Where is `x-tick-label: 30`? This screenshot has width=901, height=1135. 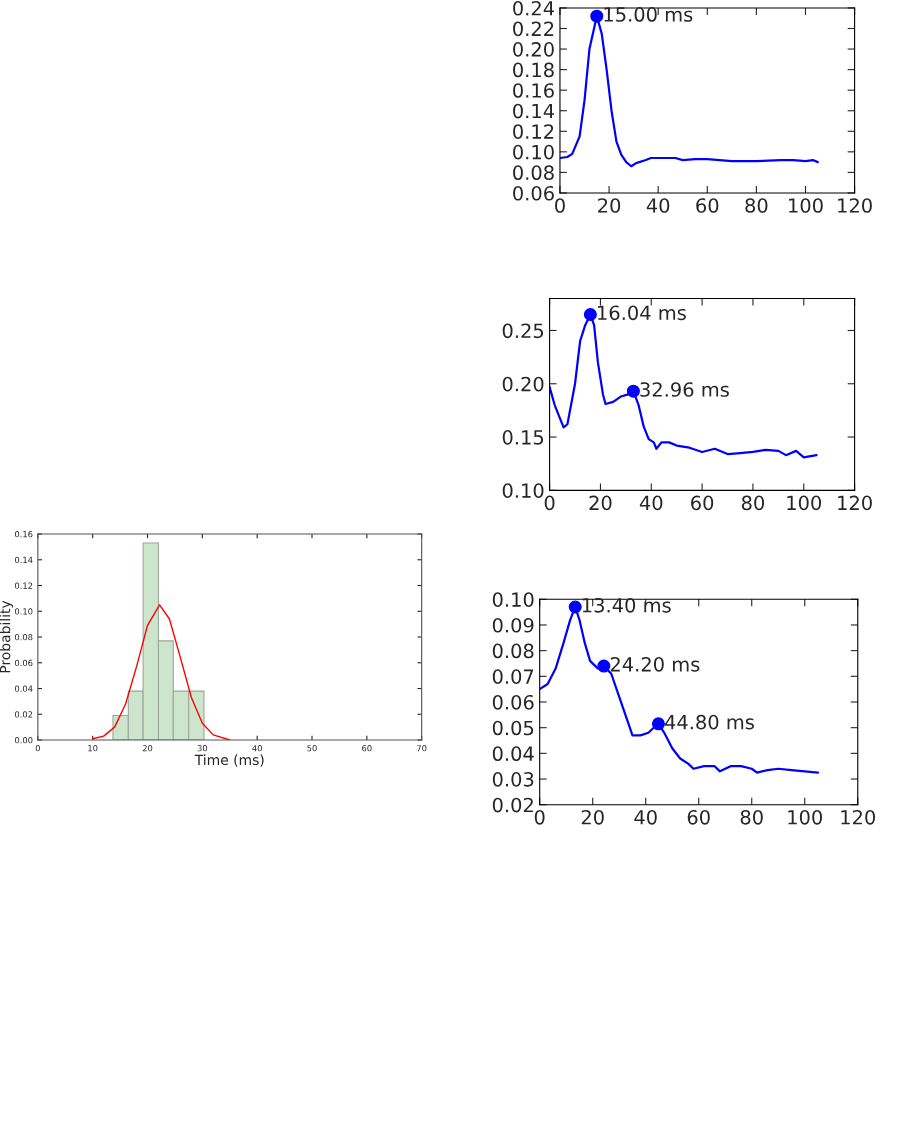 x-tick-label: 30 is located at coordinates (202, 748).